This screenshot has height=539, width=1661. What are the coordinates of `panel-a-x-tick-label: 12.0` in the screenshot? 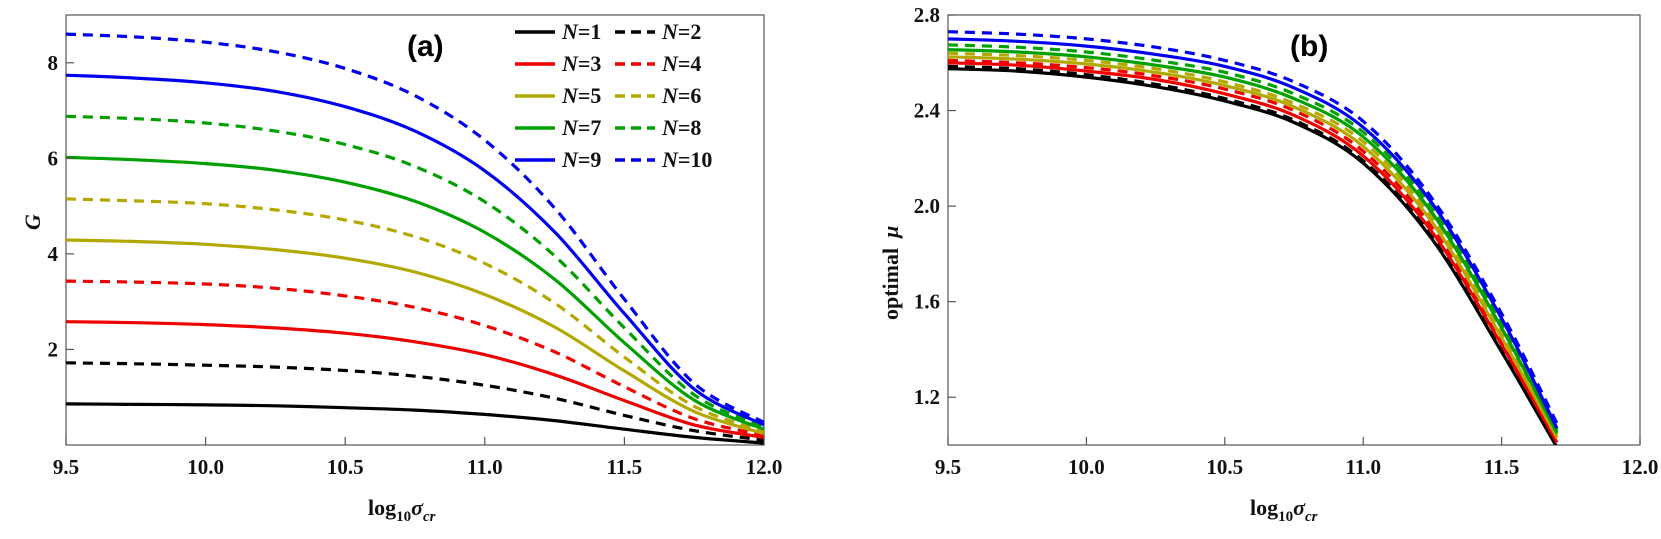 It's located at (764, 467).